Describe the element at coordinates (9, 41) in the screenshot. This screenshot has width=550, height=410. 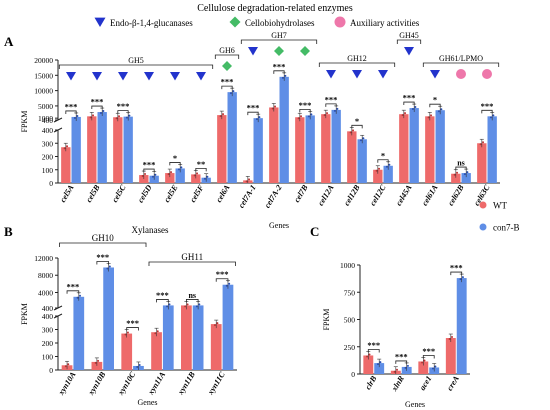
I see `panel-label-a: A` at that location.